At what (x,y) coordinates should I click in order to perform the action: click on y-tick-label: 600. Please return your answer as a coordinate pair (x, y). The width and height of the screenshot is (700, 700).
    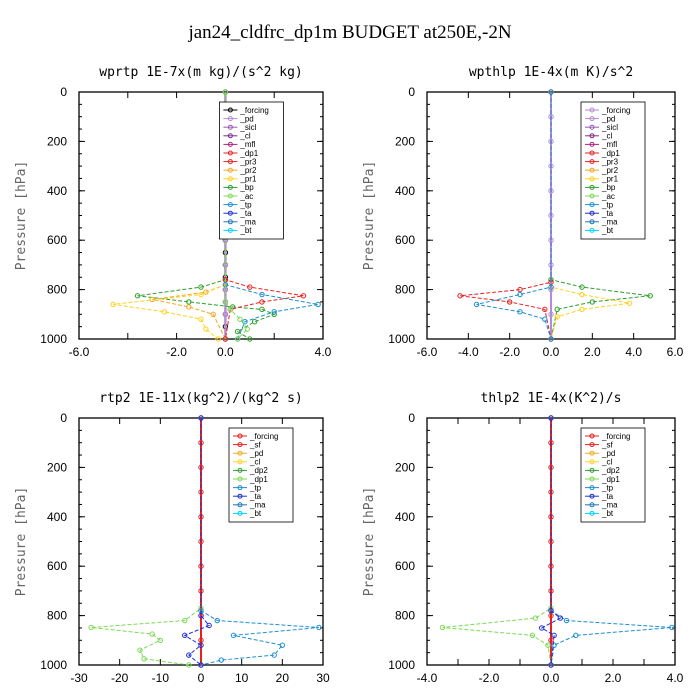
    Looking at the image, I should click on (57, 566).